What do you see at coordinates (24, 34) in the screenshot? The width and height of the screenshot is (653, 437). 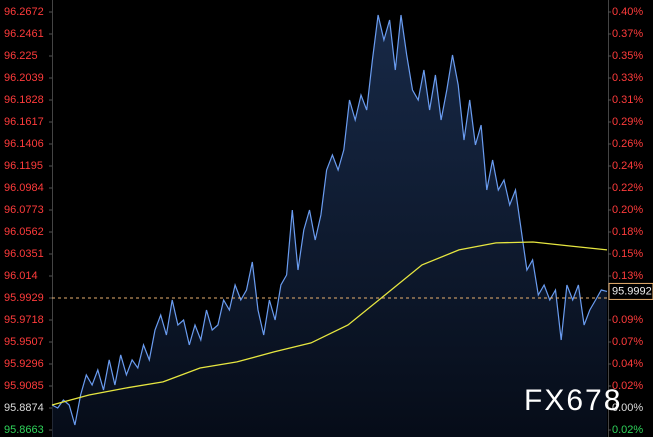 I see `y-tick-label: 96.2461` at bounding box center [24, 34].